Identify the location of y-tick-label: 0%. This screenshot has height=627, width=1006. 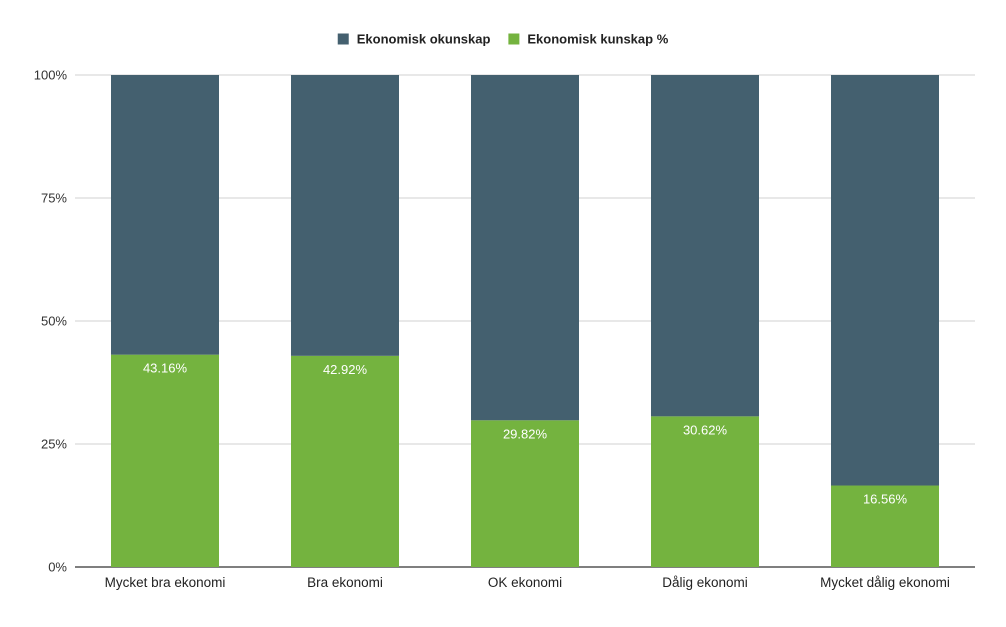
(57, 567).